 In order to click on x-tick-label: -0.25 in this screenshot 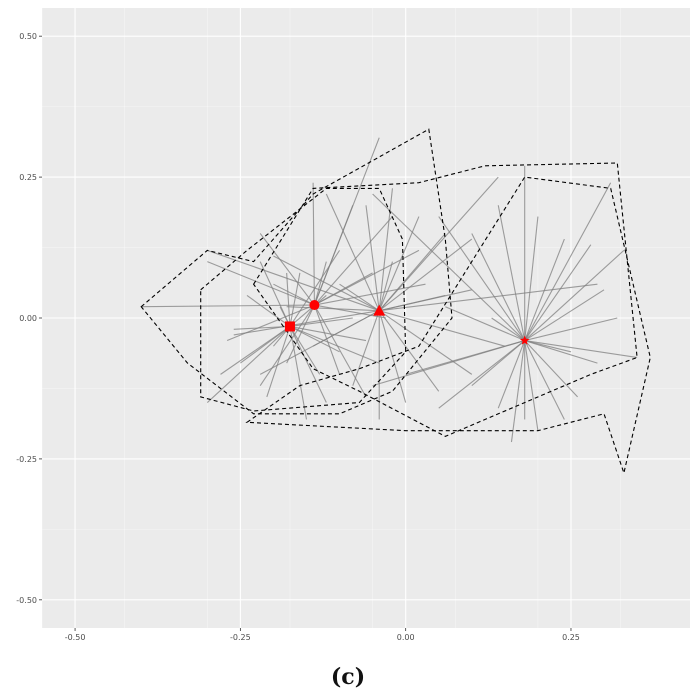, I will do `click(240, 637)`.